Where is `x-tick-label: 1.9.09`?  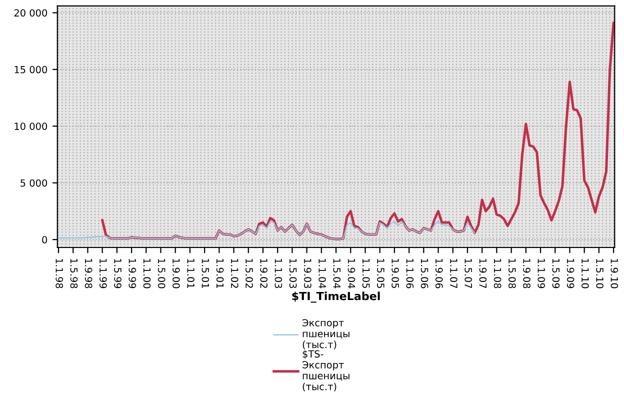
x-tick-label: 1.9.09 is located at coordinates (570, 273).